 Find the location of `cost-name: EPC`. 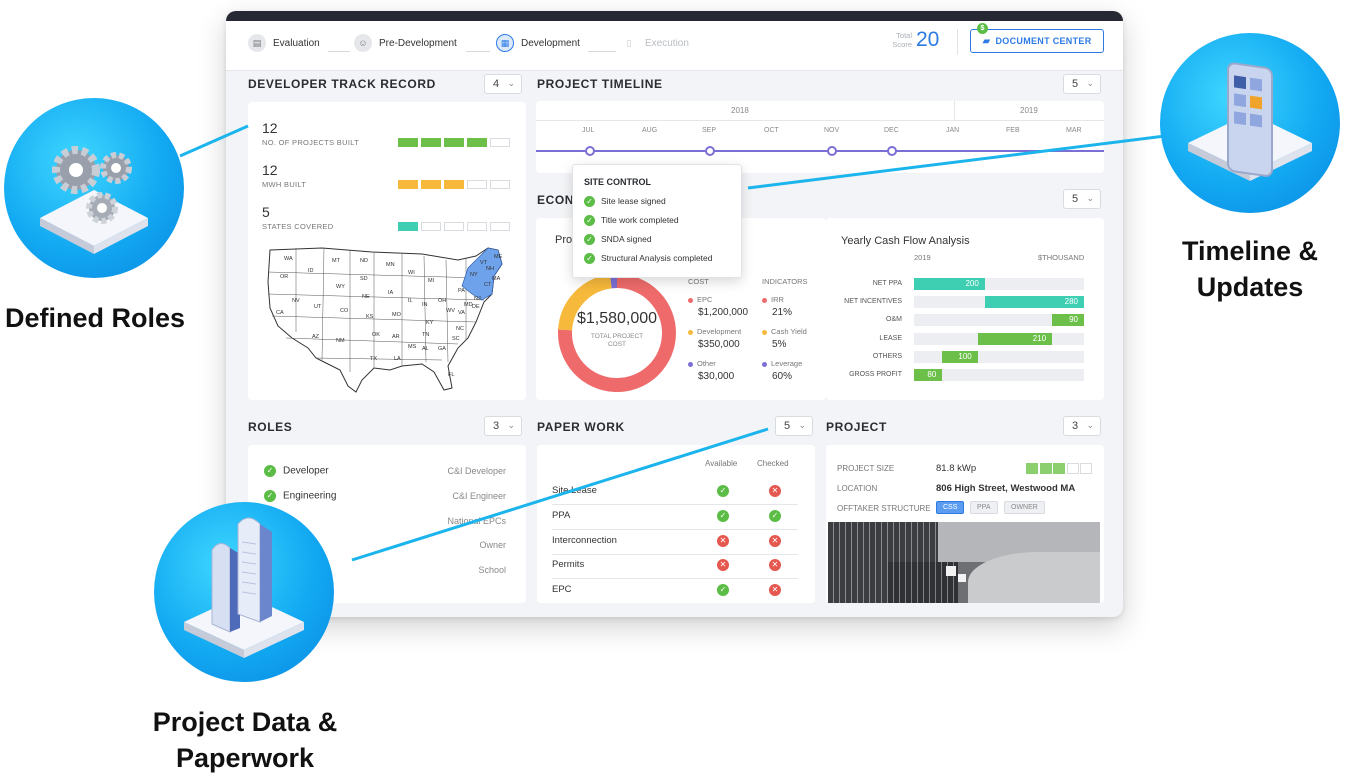

cost-name: EPC is located at coordinates (700, 299).